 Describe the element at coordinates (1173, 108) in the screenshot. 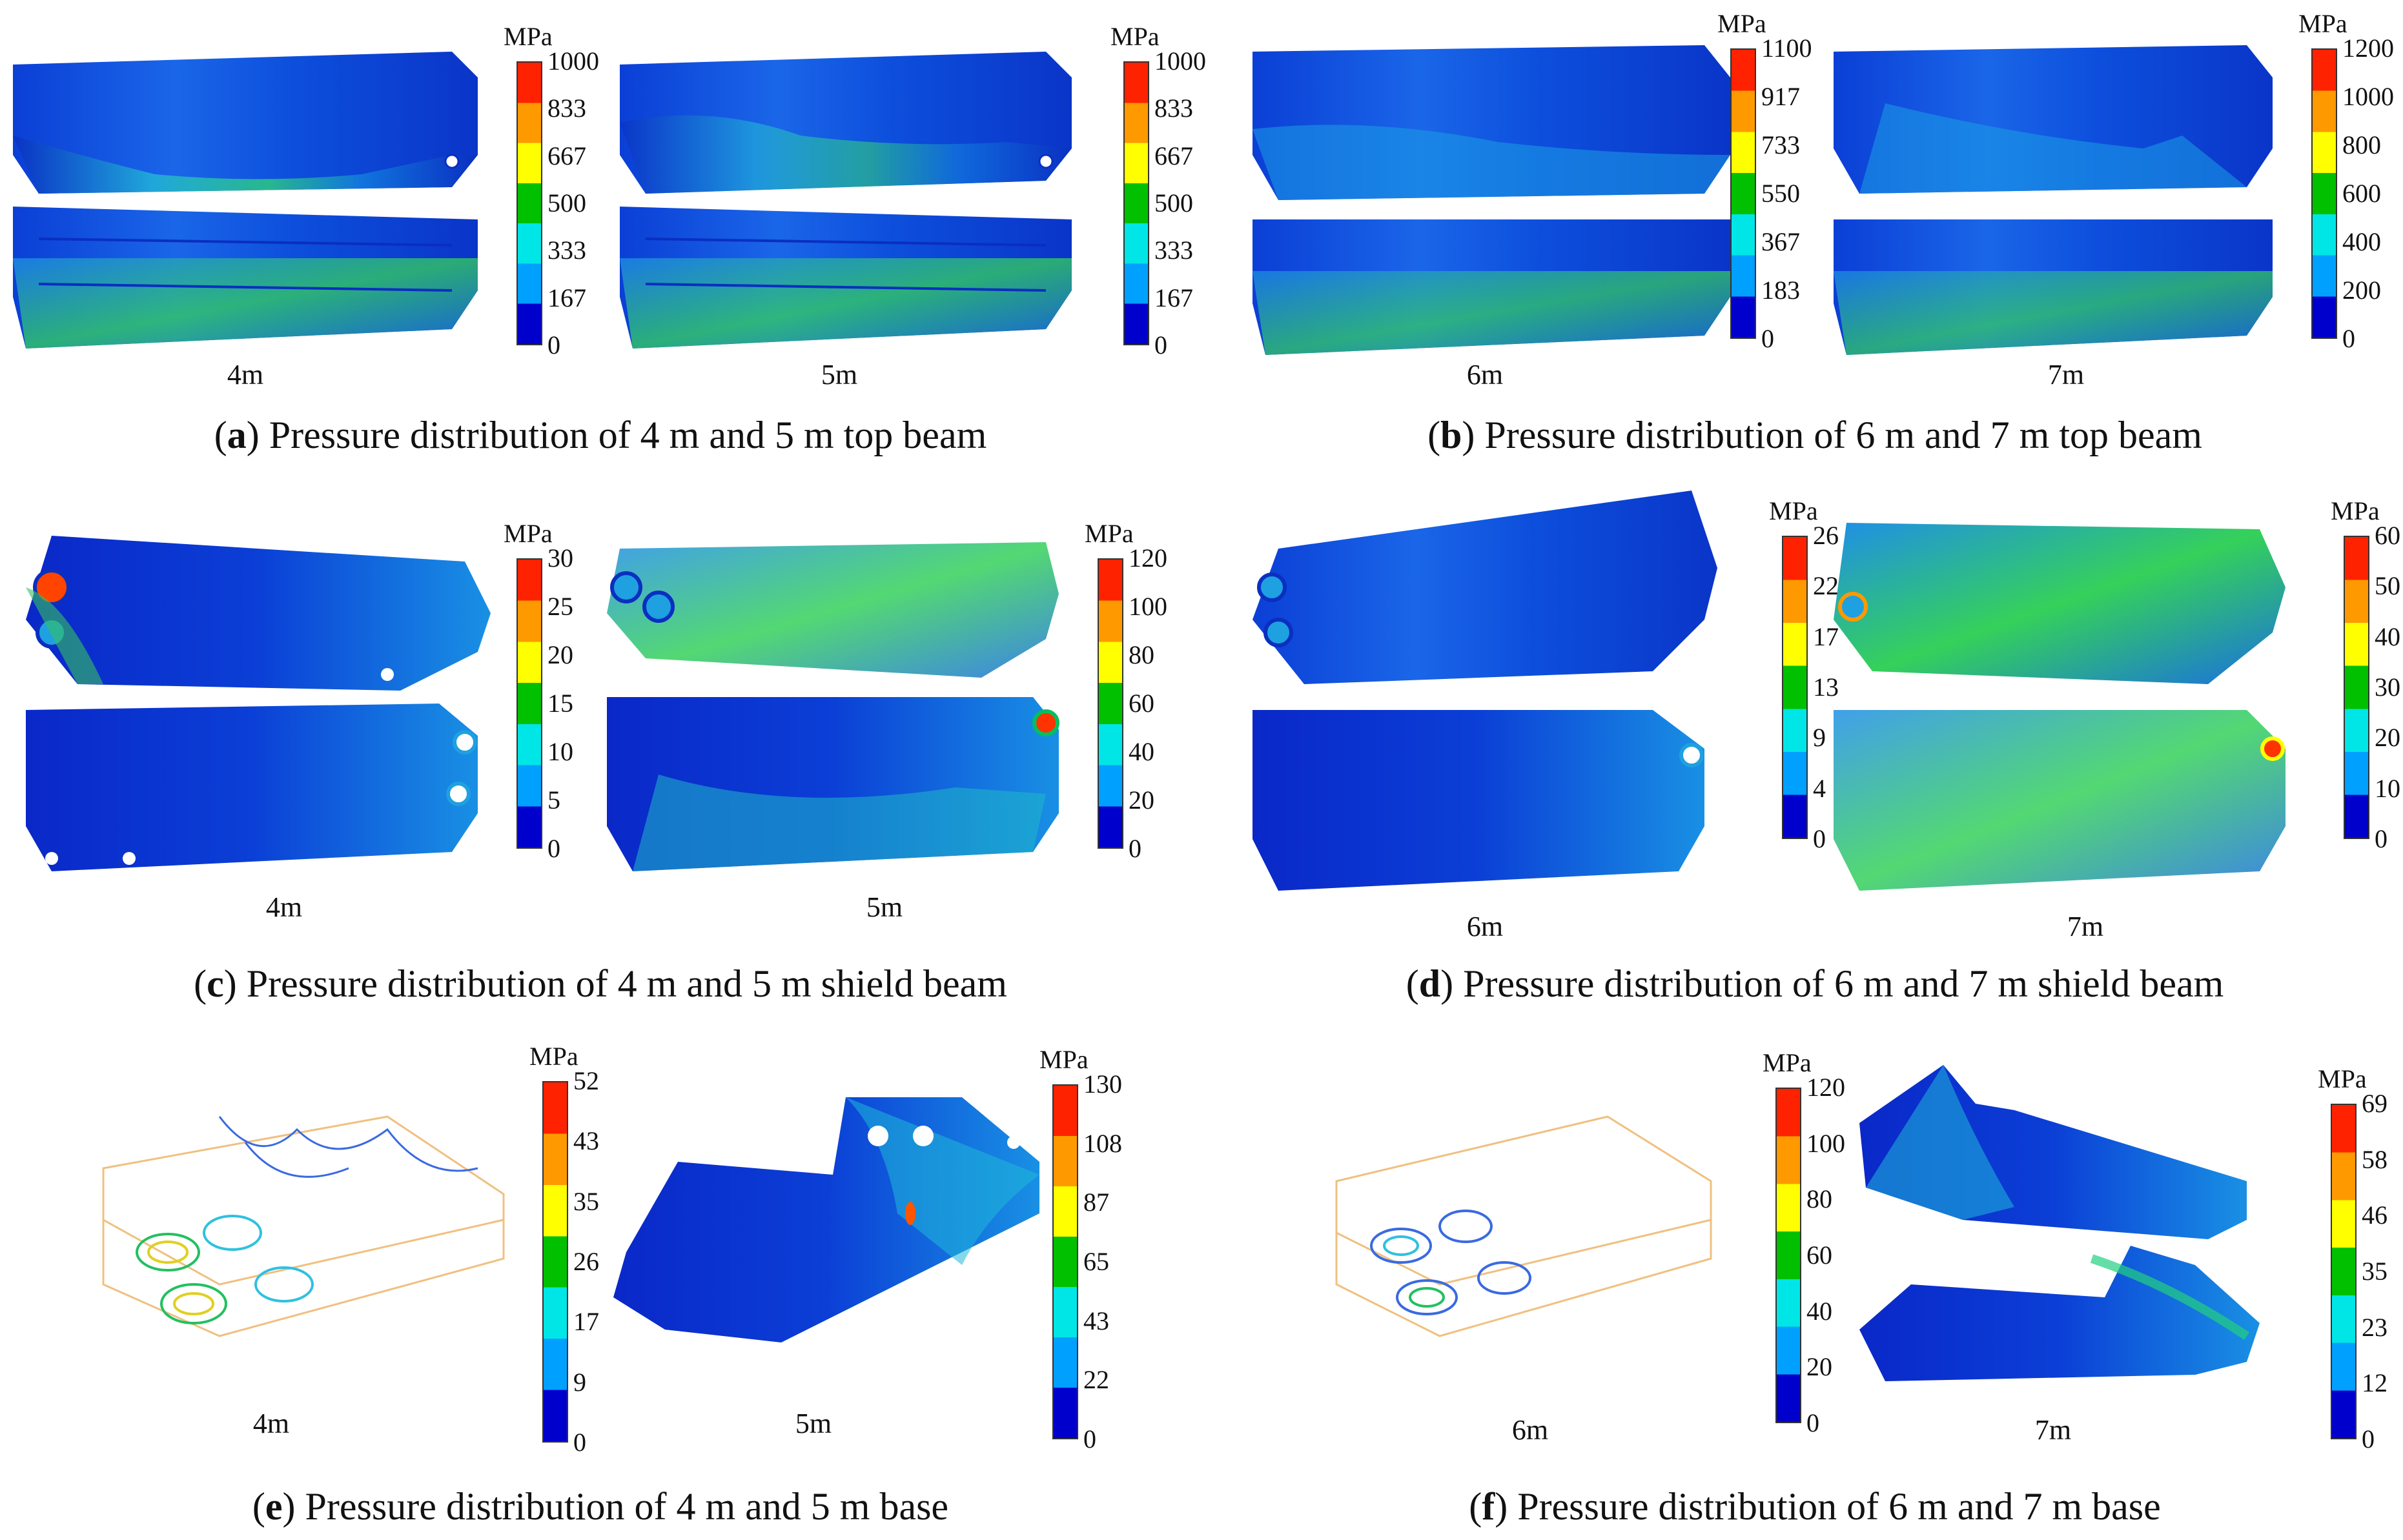

I see `colorbar-tick-label: 833` at that location.